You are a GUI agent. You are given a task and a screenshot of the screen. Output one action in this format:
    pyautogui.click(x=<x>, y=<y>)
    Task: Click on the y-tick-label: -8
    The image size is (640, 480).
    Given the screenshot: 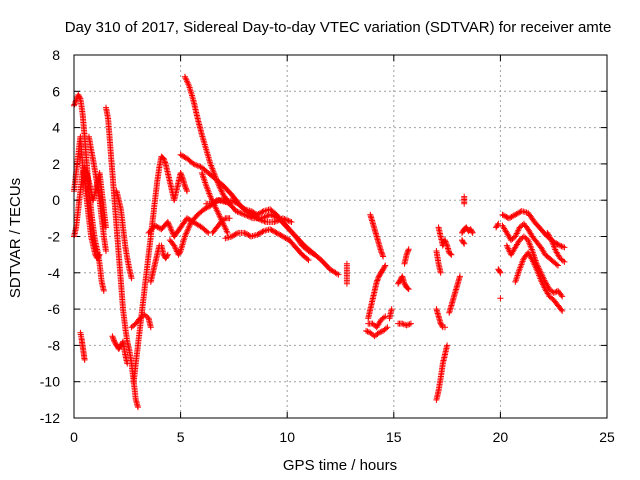 What is the action you would take?
    pyautogui.click(x=54, y=345)
    